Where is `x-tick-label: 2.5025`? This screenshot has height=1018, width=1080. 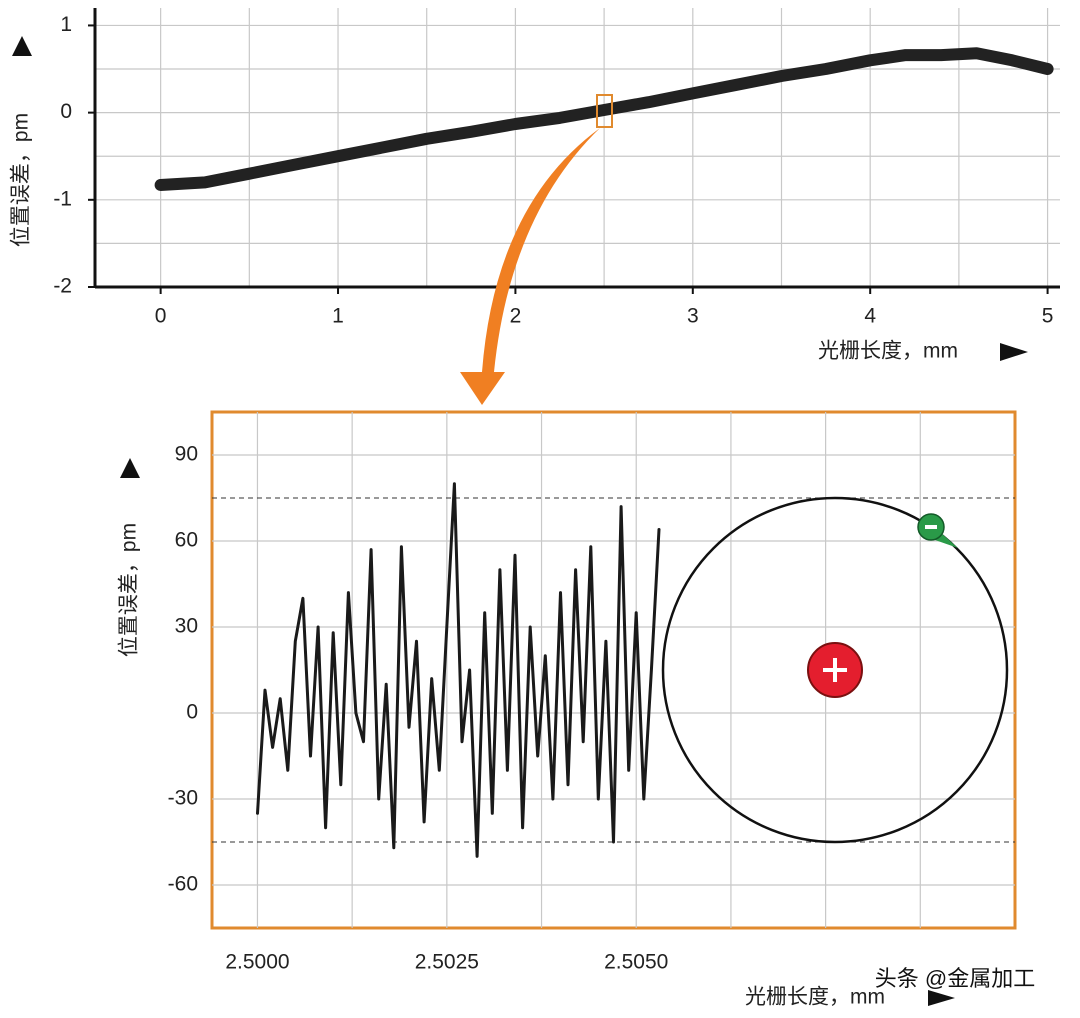 x-tick-label: 2.5025 is located at coordinates (447, 962).